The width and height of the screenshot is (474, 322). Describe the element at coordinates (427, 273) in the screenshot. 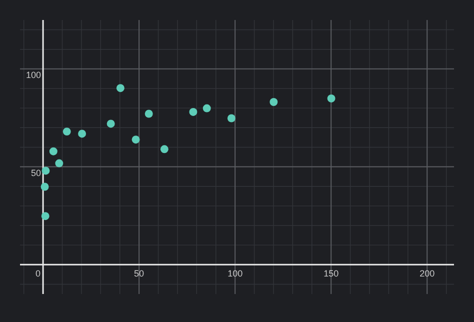

I see `x-tick-label: 200` at that location.